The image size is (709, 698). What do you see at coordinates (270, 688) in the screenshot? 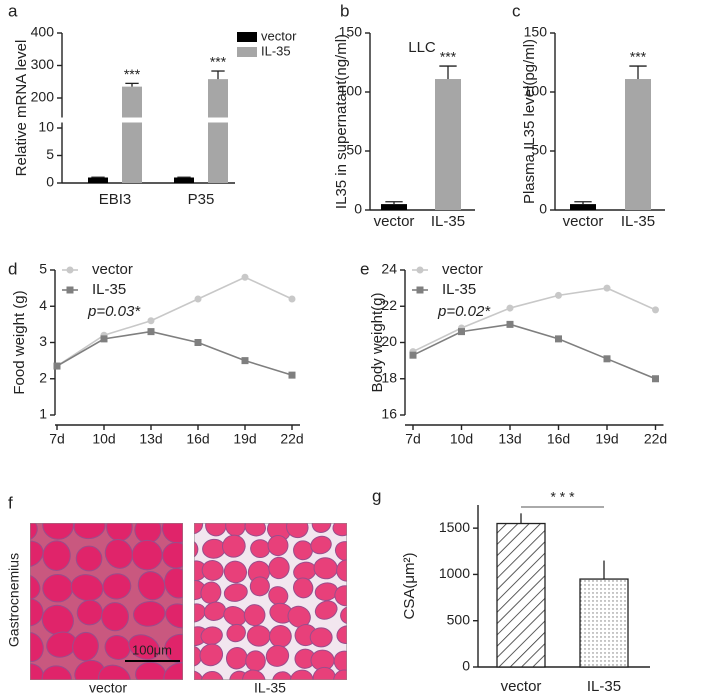
I see `image-caption: IL-35` at bounding box center [270, 688].